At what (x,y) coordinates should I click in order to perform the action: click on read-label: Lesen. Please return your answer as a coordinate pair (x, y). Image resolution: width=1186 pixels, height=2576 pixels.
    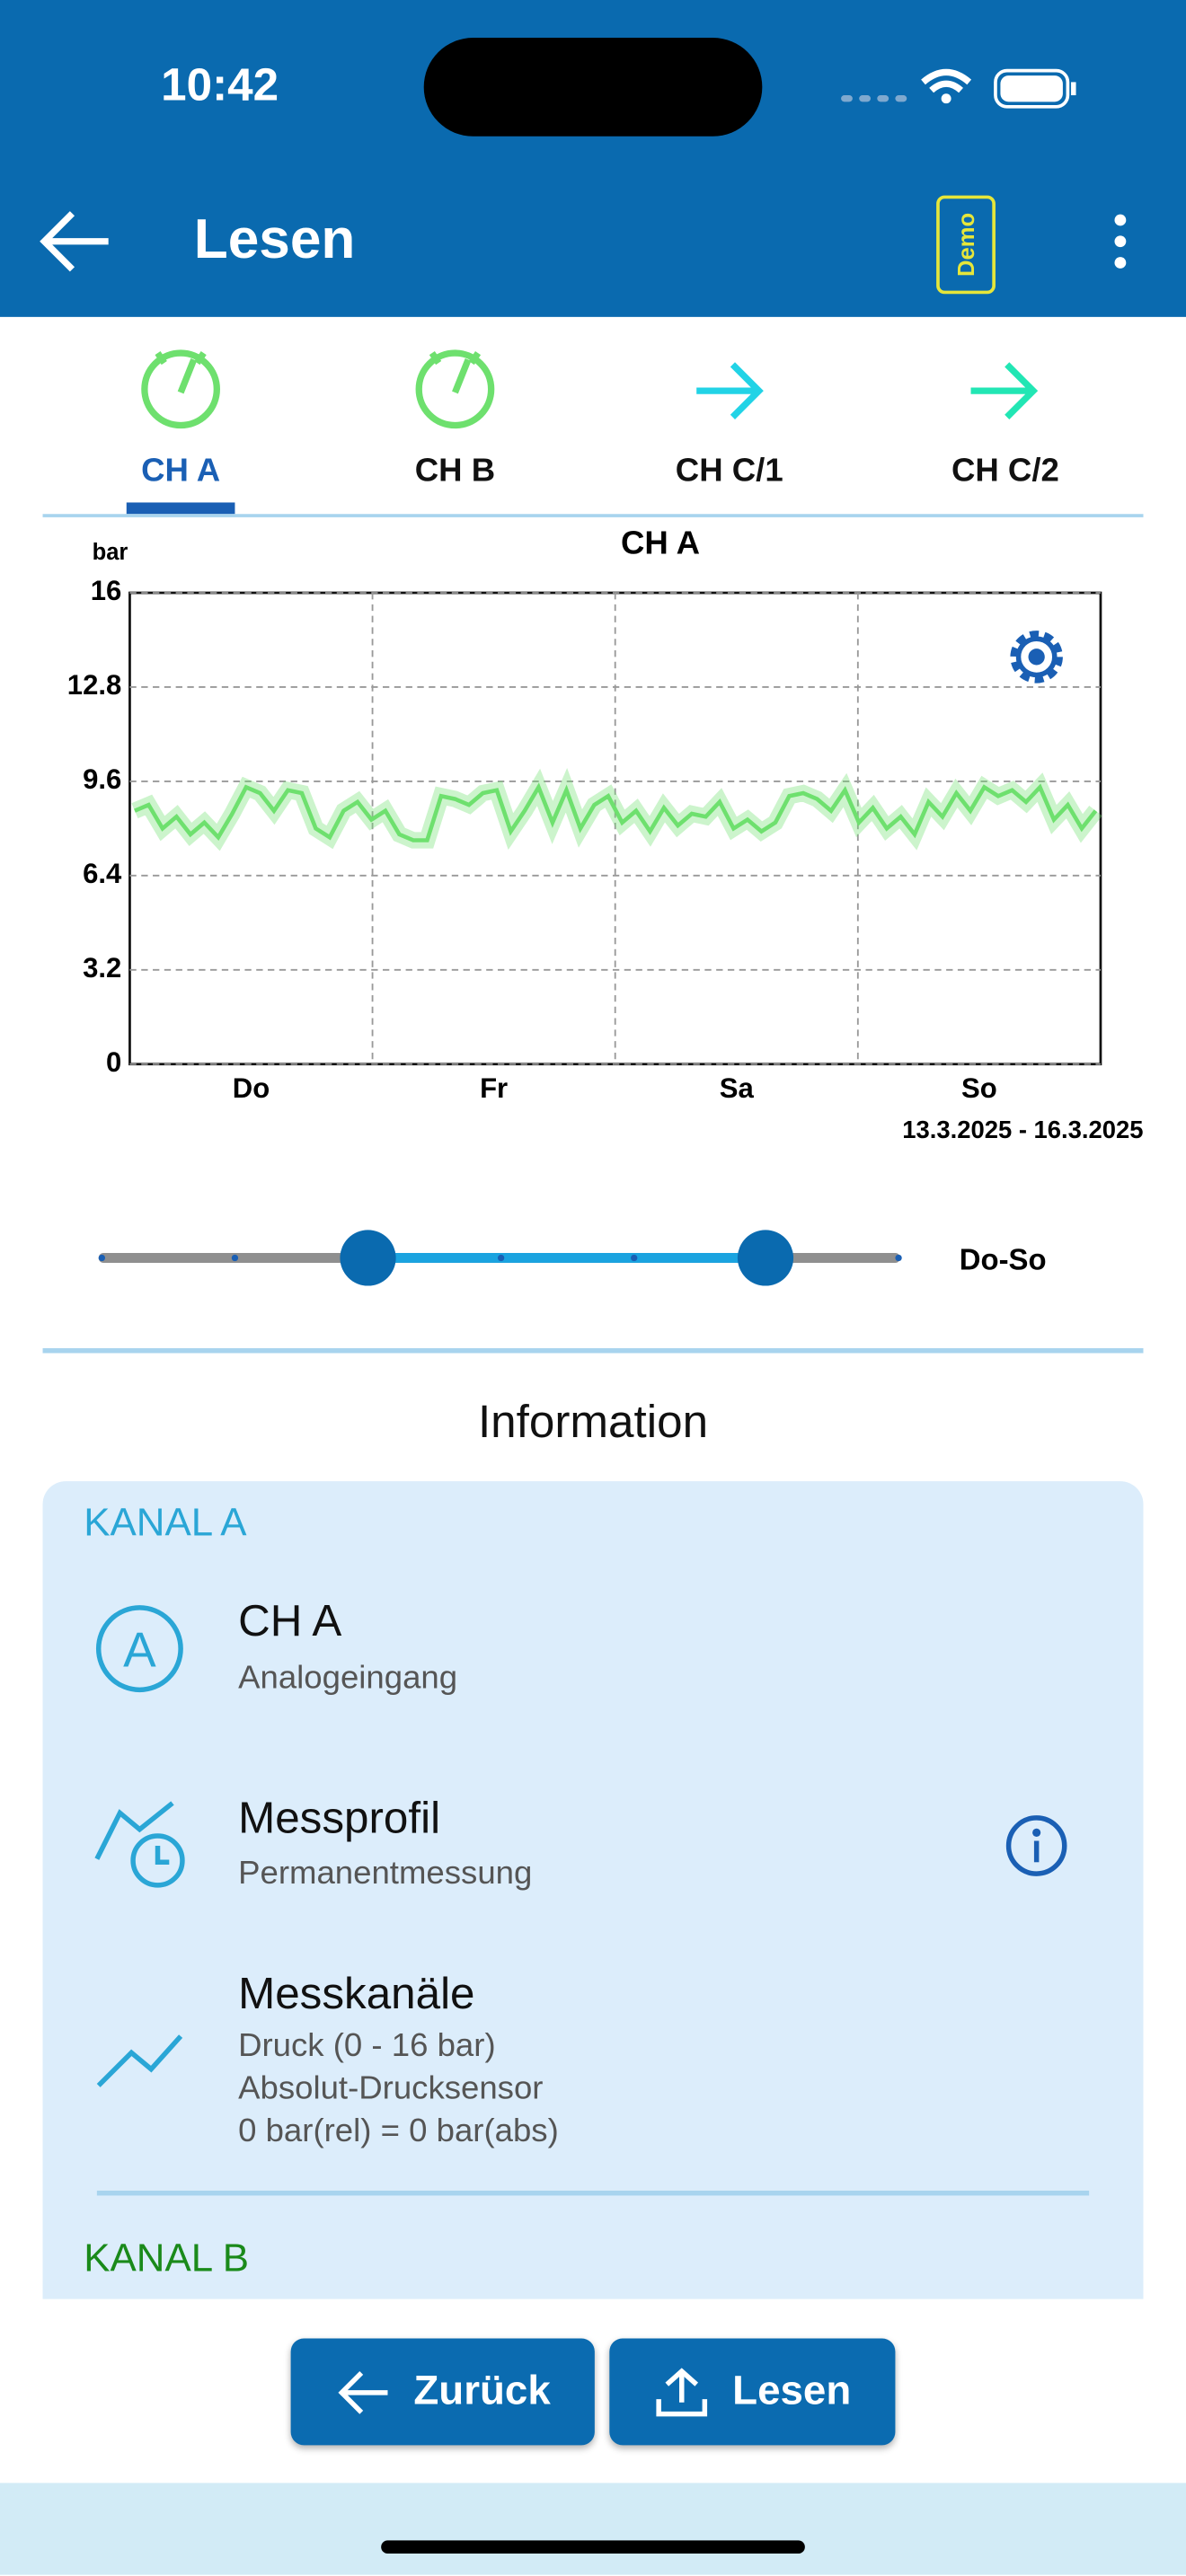
    Looking at the image, I should click on (792, 2391).